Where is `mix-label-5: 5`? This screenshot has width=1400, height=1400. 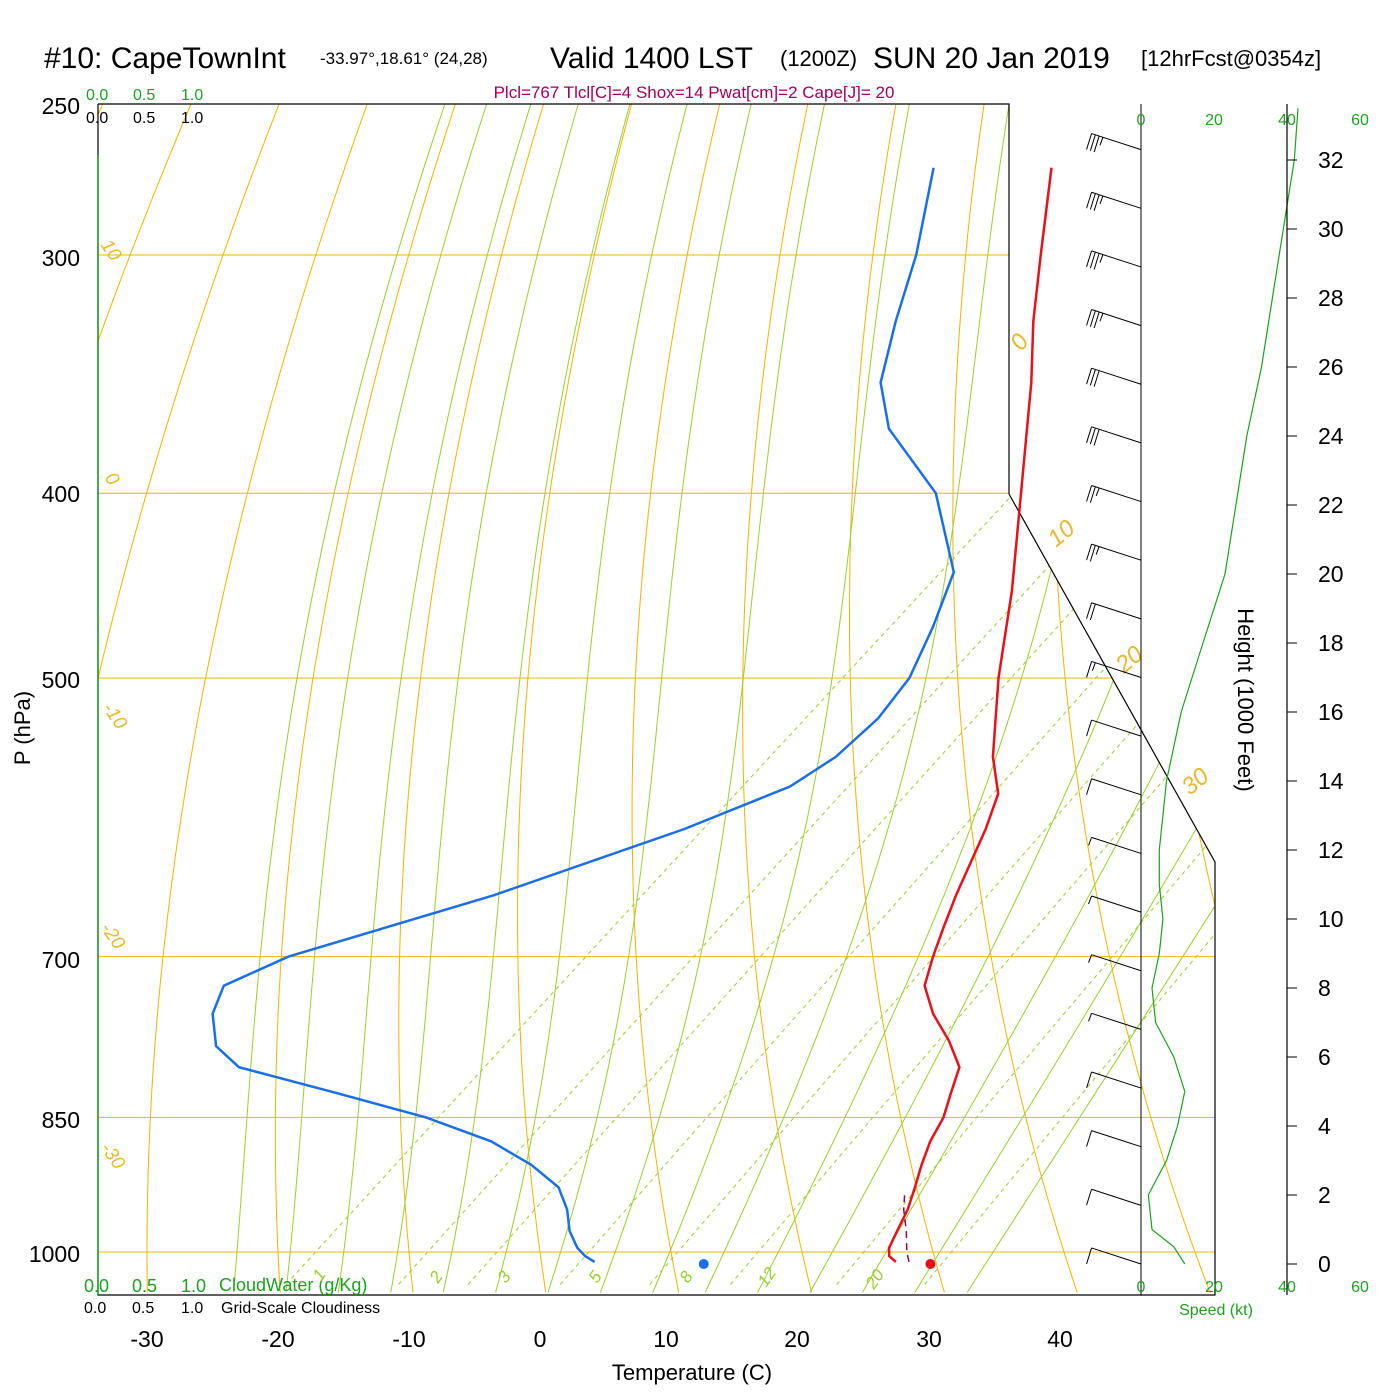
mix-label-5: 5 is located at coordinates (595, 1276).